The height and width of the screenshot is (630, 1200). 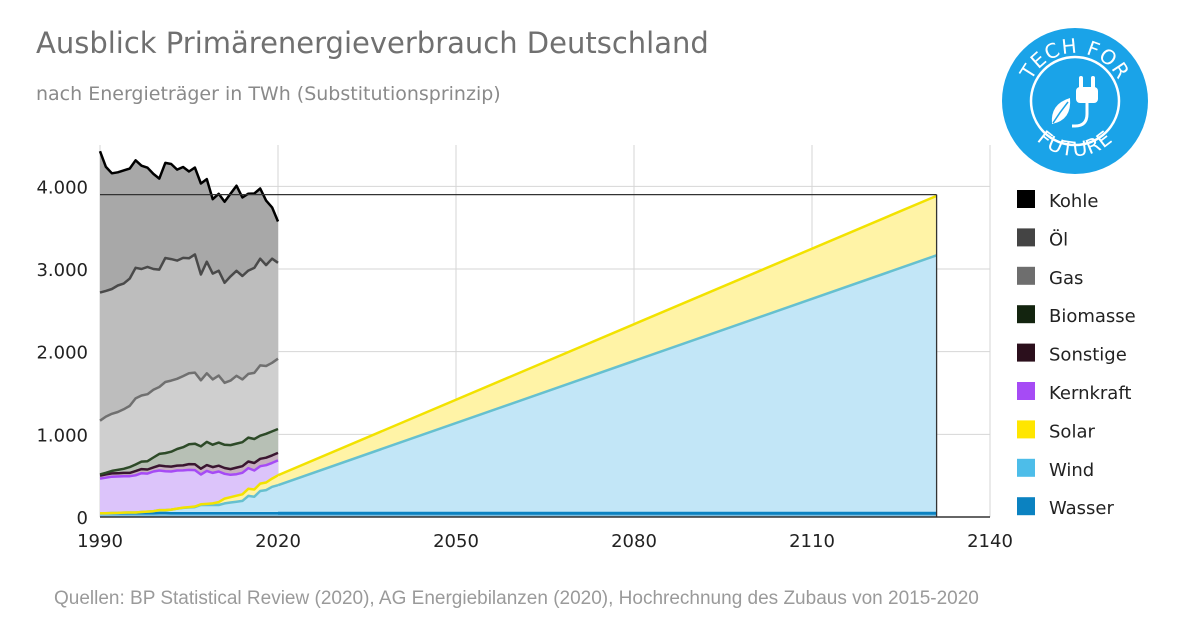 I want to click on legend-label-wind: Wind, so click(x=1071, y=470).